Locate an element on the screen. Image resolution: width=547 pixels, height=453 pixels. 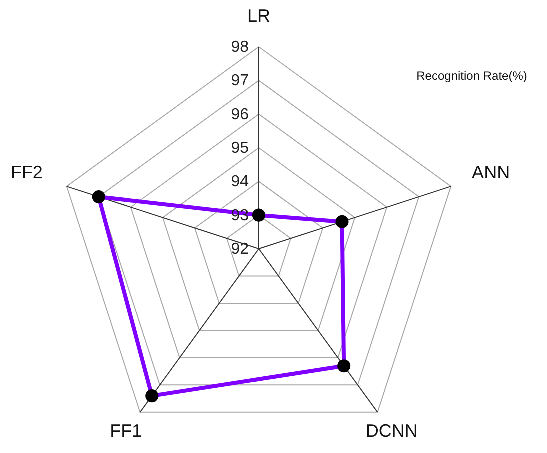
spoke-label: FF2 is located at coordinates (26, 172).